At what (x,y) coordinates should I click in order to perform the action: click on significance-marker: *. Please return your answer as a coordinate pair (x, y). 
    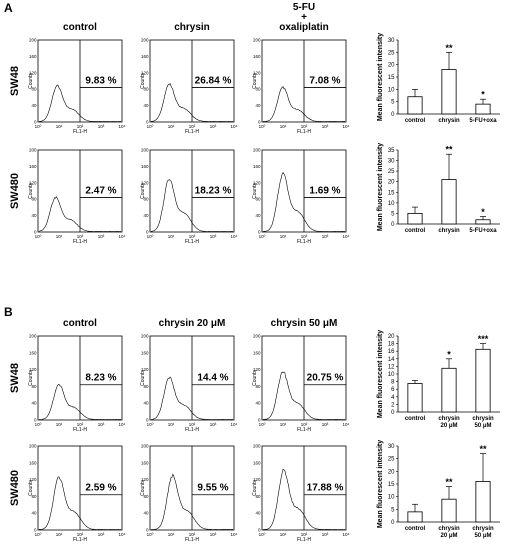
    Looking at the image, I should click on (449, 354).